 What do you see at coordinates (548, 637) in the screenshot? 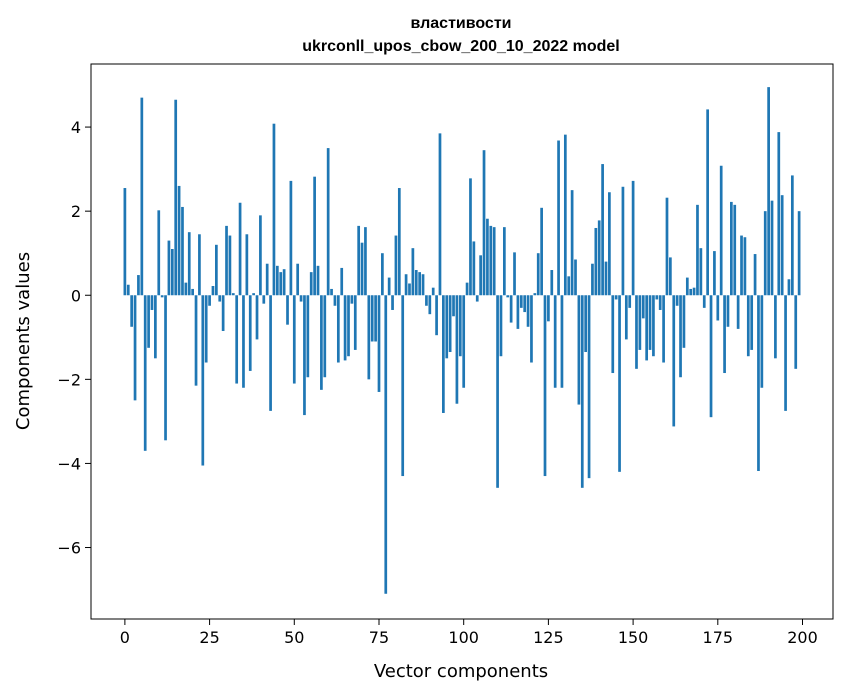
I see `x-tick-label: 125` at bounding box center [548, 637].